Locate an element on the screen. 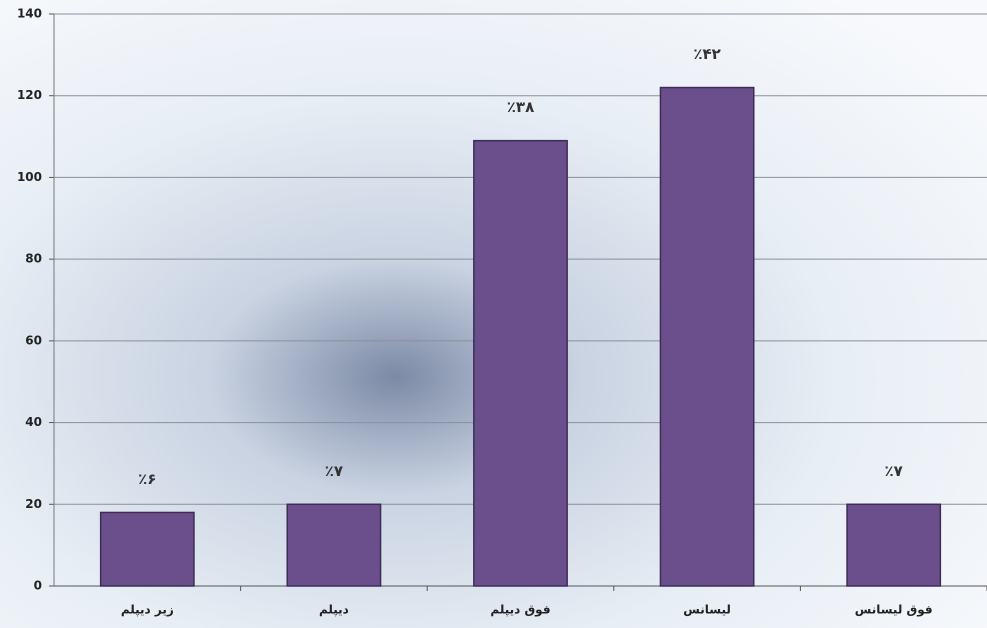 The image size is (987, 628). y-tick-label: 40 is located at coordinates (33, 422).